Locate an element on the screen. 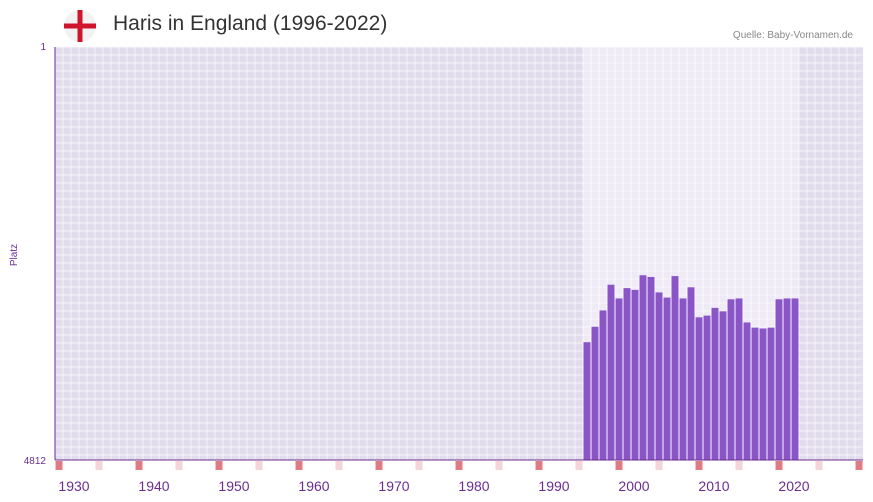  bar-1996 is located at coordinates (603, 385).